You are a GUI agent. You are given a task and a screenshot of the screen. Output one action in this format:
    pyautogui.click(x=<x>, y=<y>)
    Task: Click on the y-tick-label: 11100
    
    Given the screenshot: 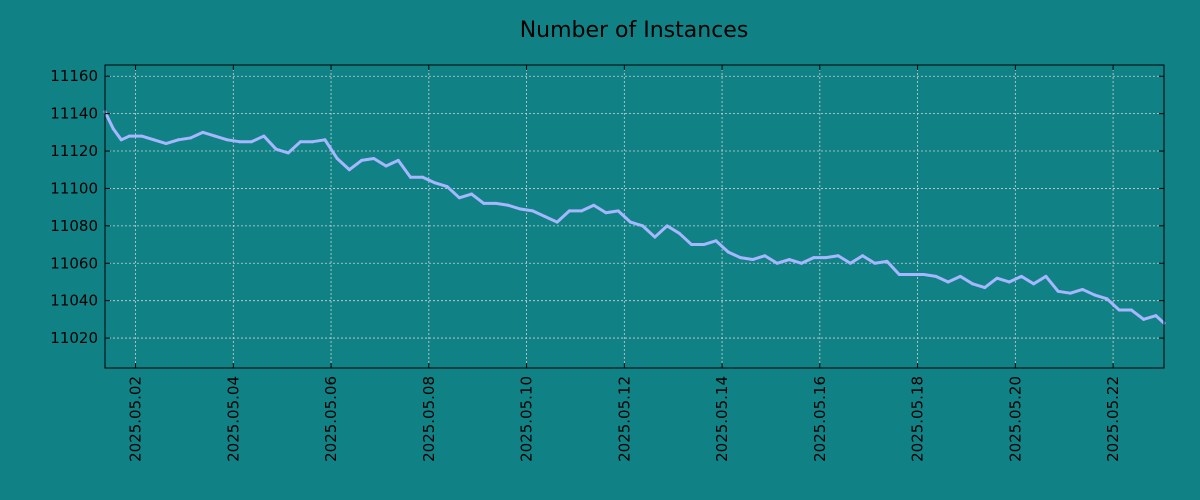 What is the action you would take?
    pyautogui.click(x=74, y=188)
    